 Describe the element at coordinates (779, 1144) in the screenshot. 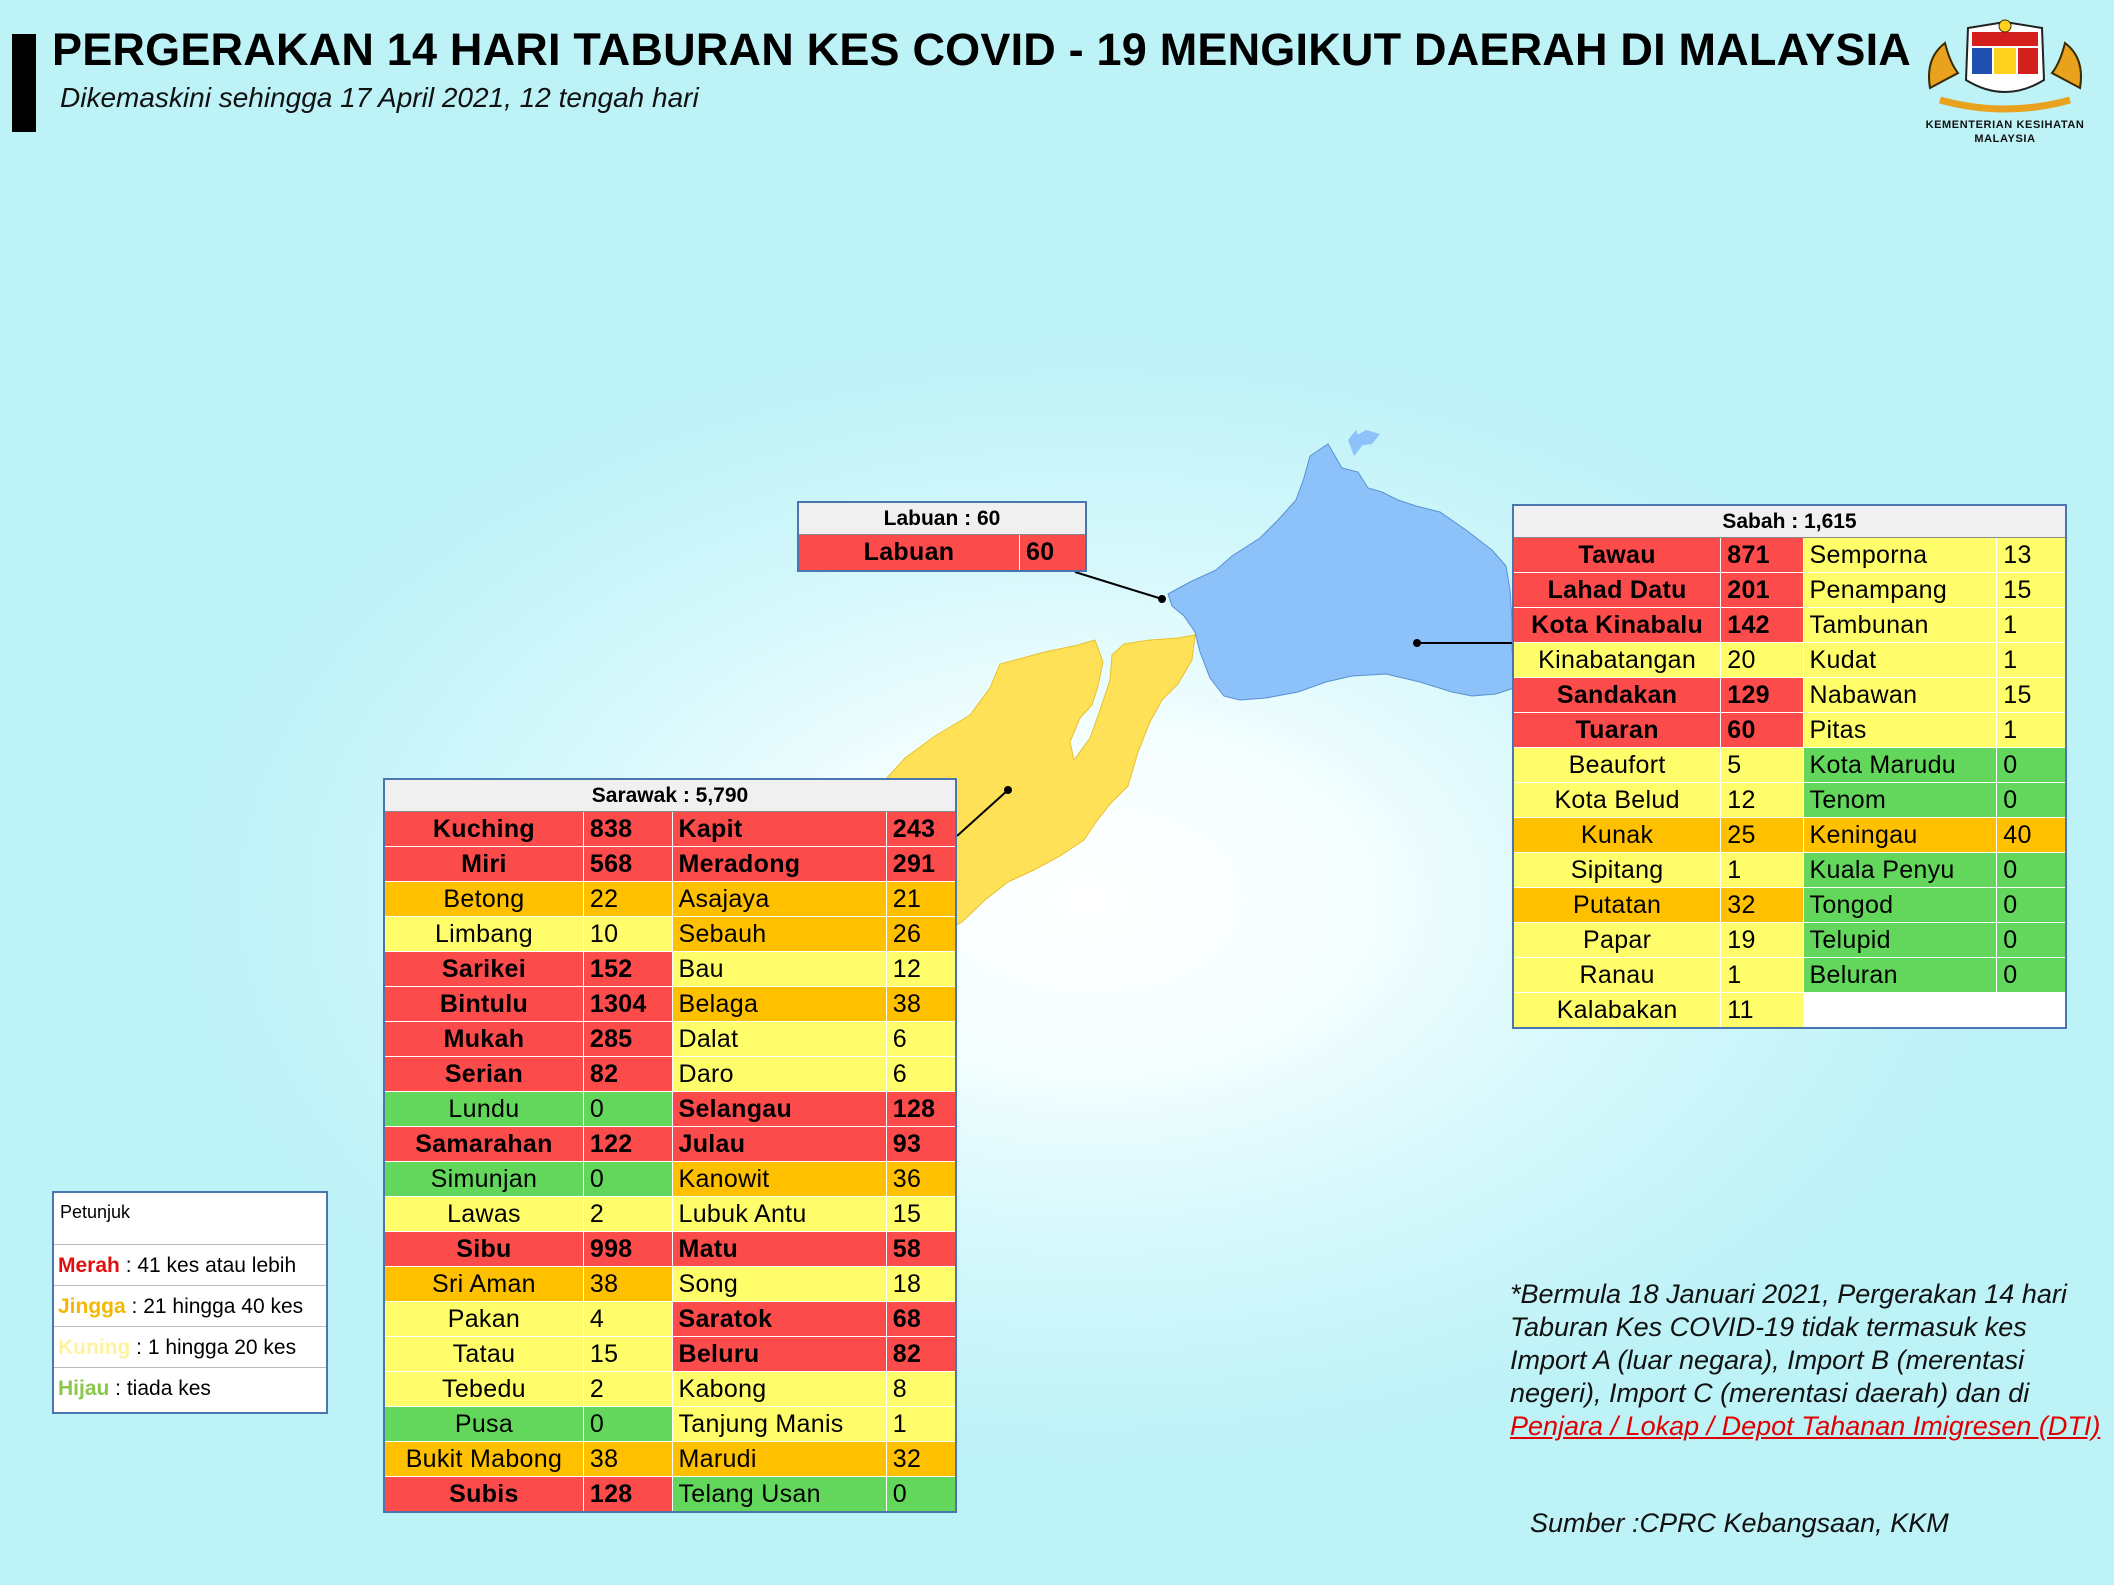

I see `district-name: Julau` at that location.